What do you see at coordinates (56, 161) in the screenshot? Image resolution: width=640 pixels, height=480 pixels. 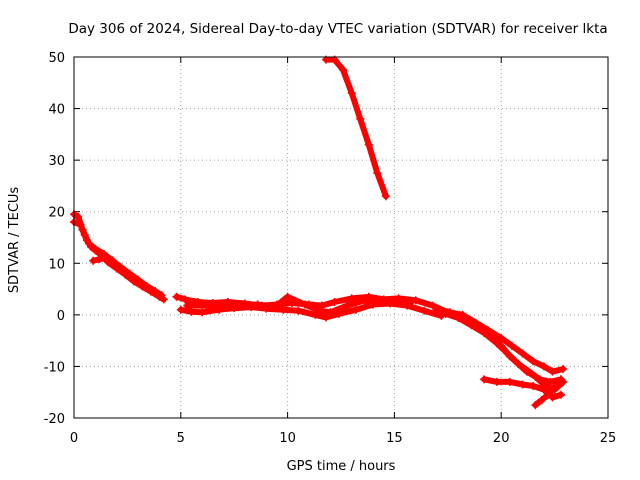 I see `y-tick-label: 30` at bounding box center [56, 161].